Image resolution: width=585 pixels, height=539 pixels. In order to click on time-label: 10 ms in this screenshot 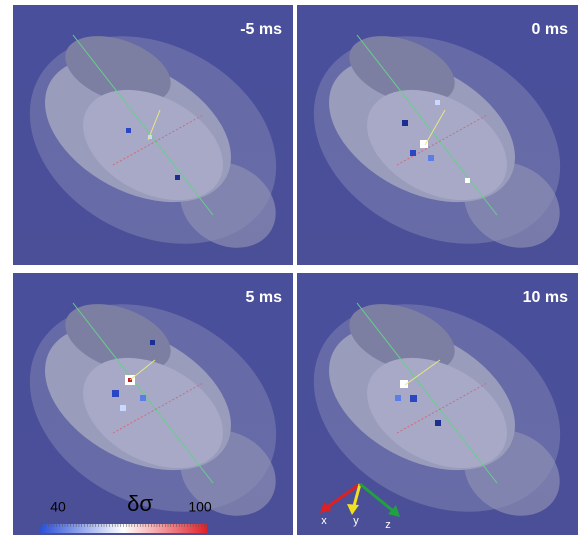, I will do `click(545, 297)`.